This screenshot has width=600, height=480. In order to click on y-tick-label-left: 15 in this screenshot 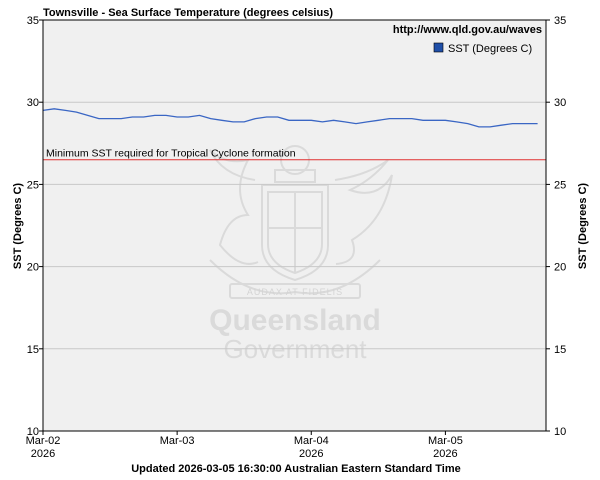, I will do `click(33, 350)`.